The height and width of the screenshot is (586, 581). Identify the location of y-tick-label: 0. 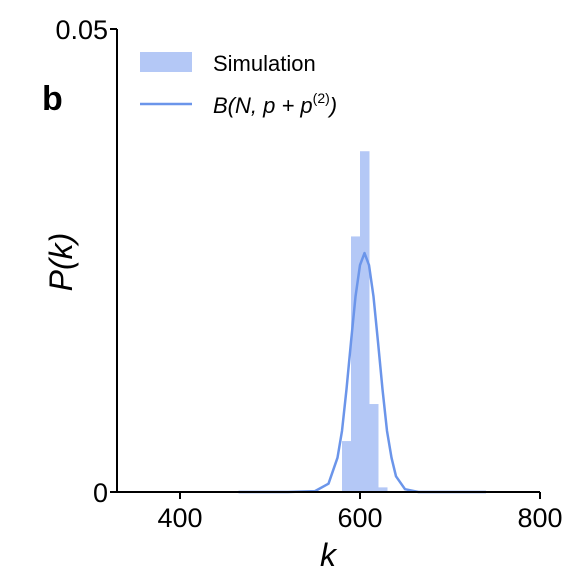
(100, 493).